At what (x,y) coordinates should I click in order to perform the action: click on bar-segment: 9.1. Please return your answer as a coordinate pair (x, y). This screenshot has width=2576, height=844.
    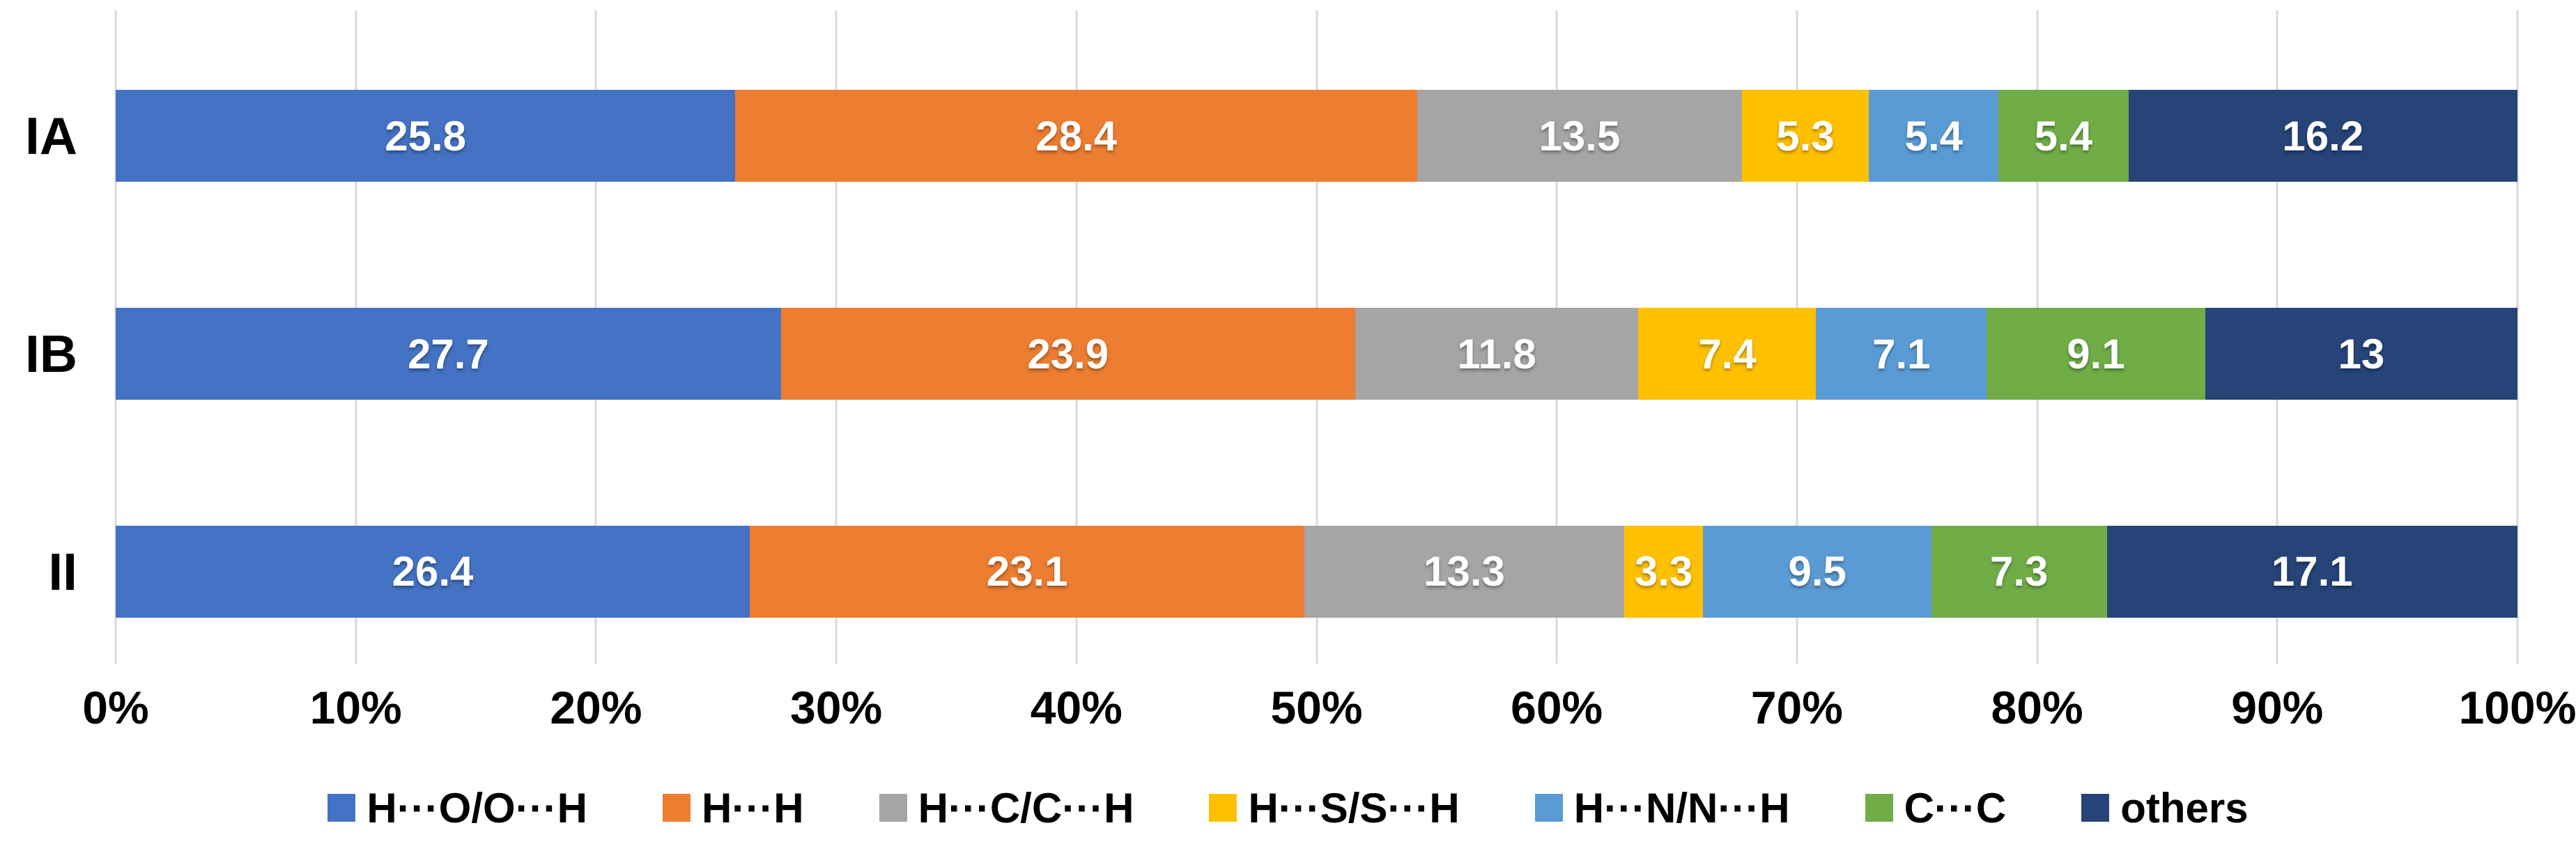
    Looking at the image, I should click on (2096, 354).